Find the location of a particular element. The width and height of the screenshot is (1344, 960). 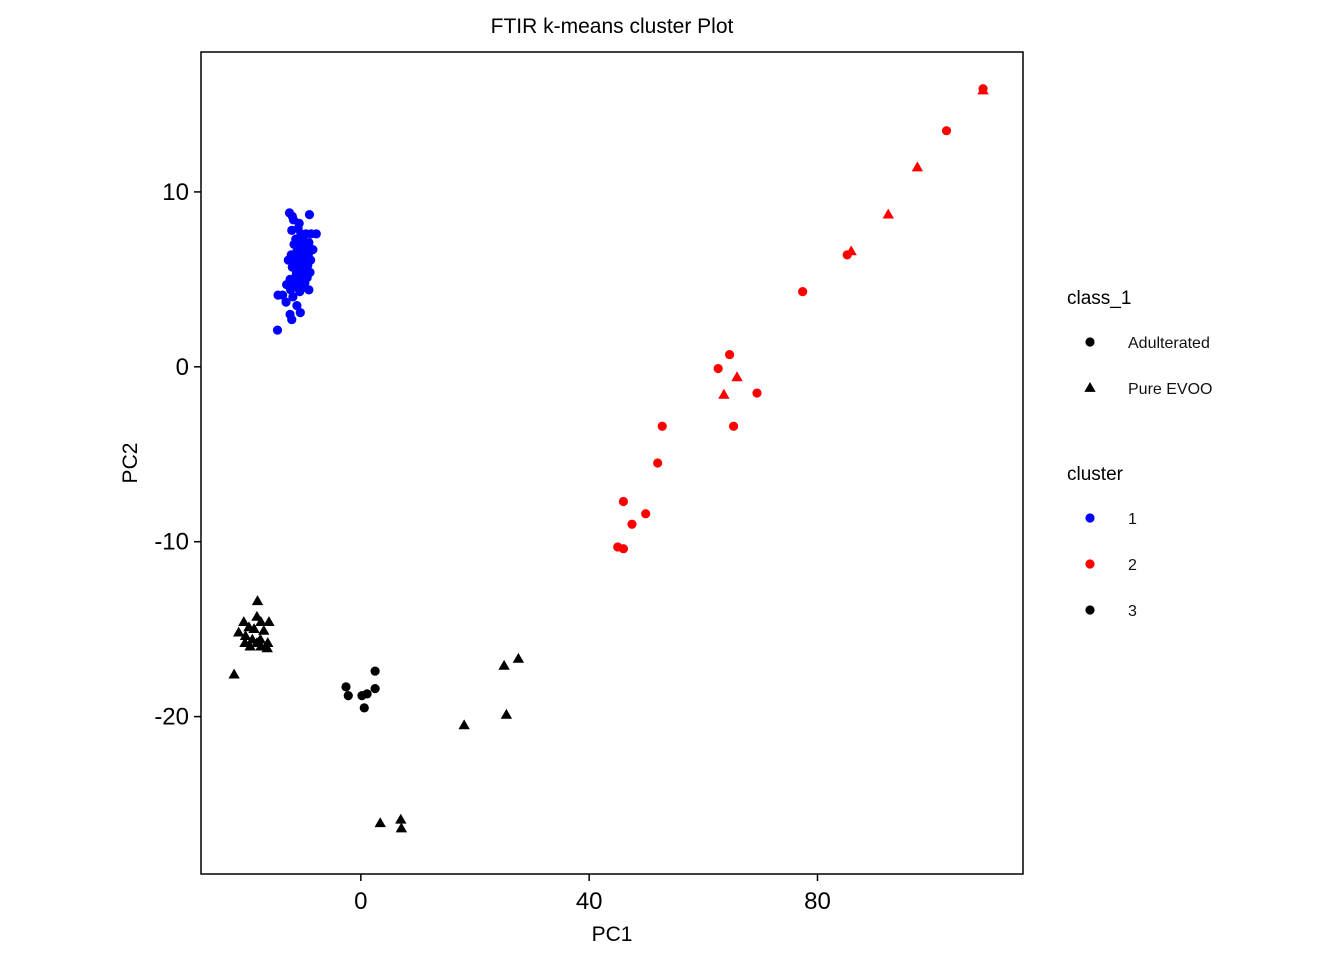

series-cluster-3-pure-evoo is located at coordinates (376, 714).